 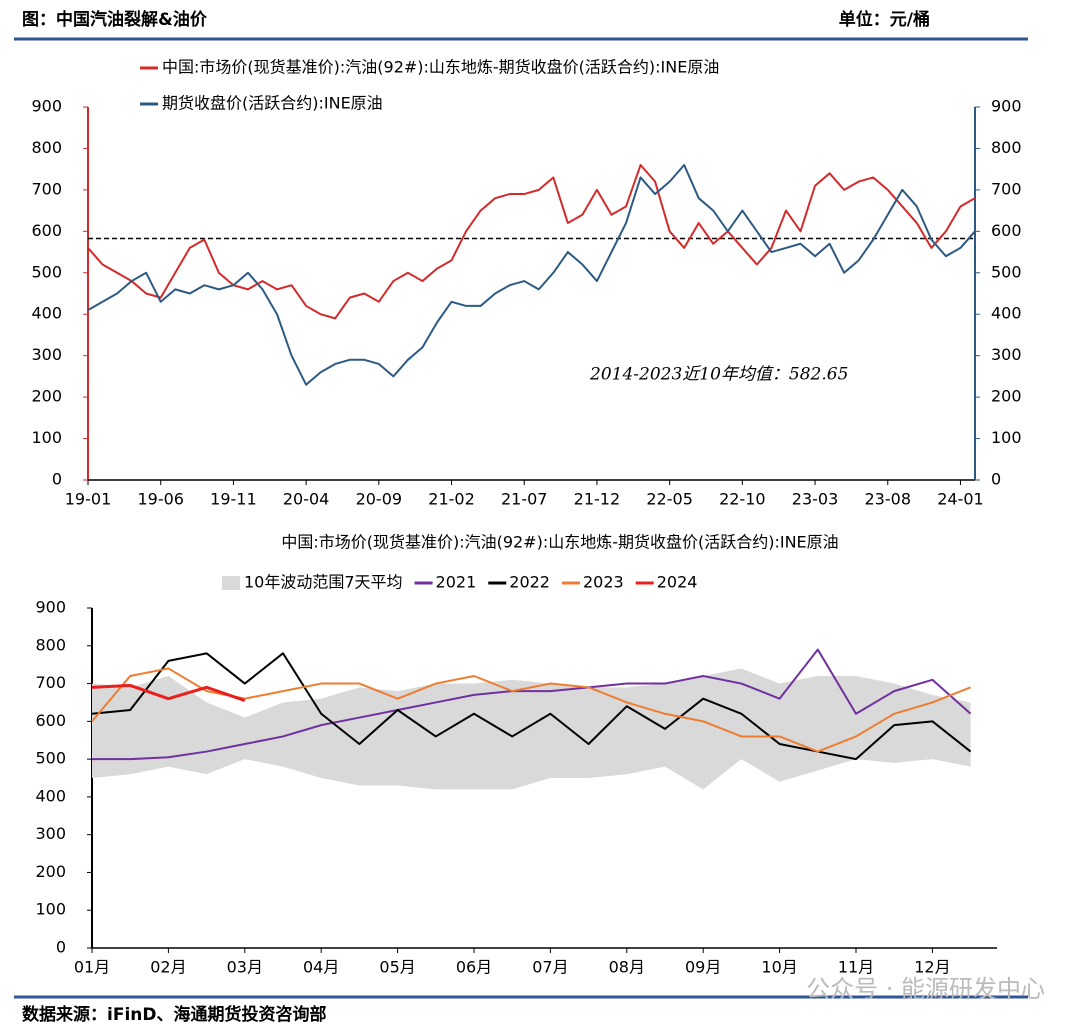 I want to click on legend-label: 2022, so click(x=529, y=582).